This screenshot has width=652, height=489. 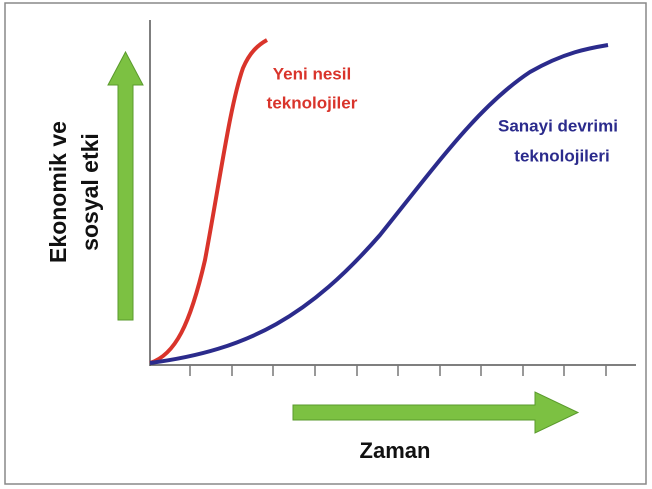 I want to click on x-axis-label: Zaman, so click(x=395, y=450).